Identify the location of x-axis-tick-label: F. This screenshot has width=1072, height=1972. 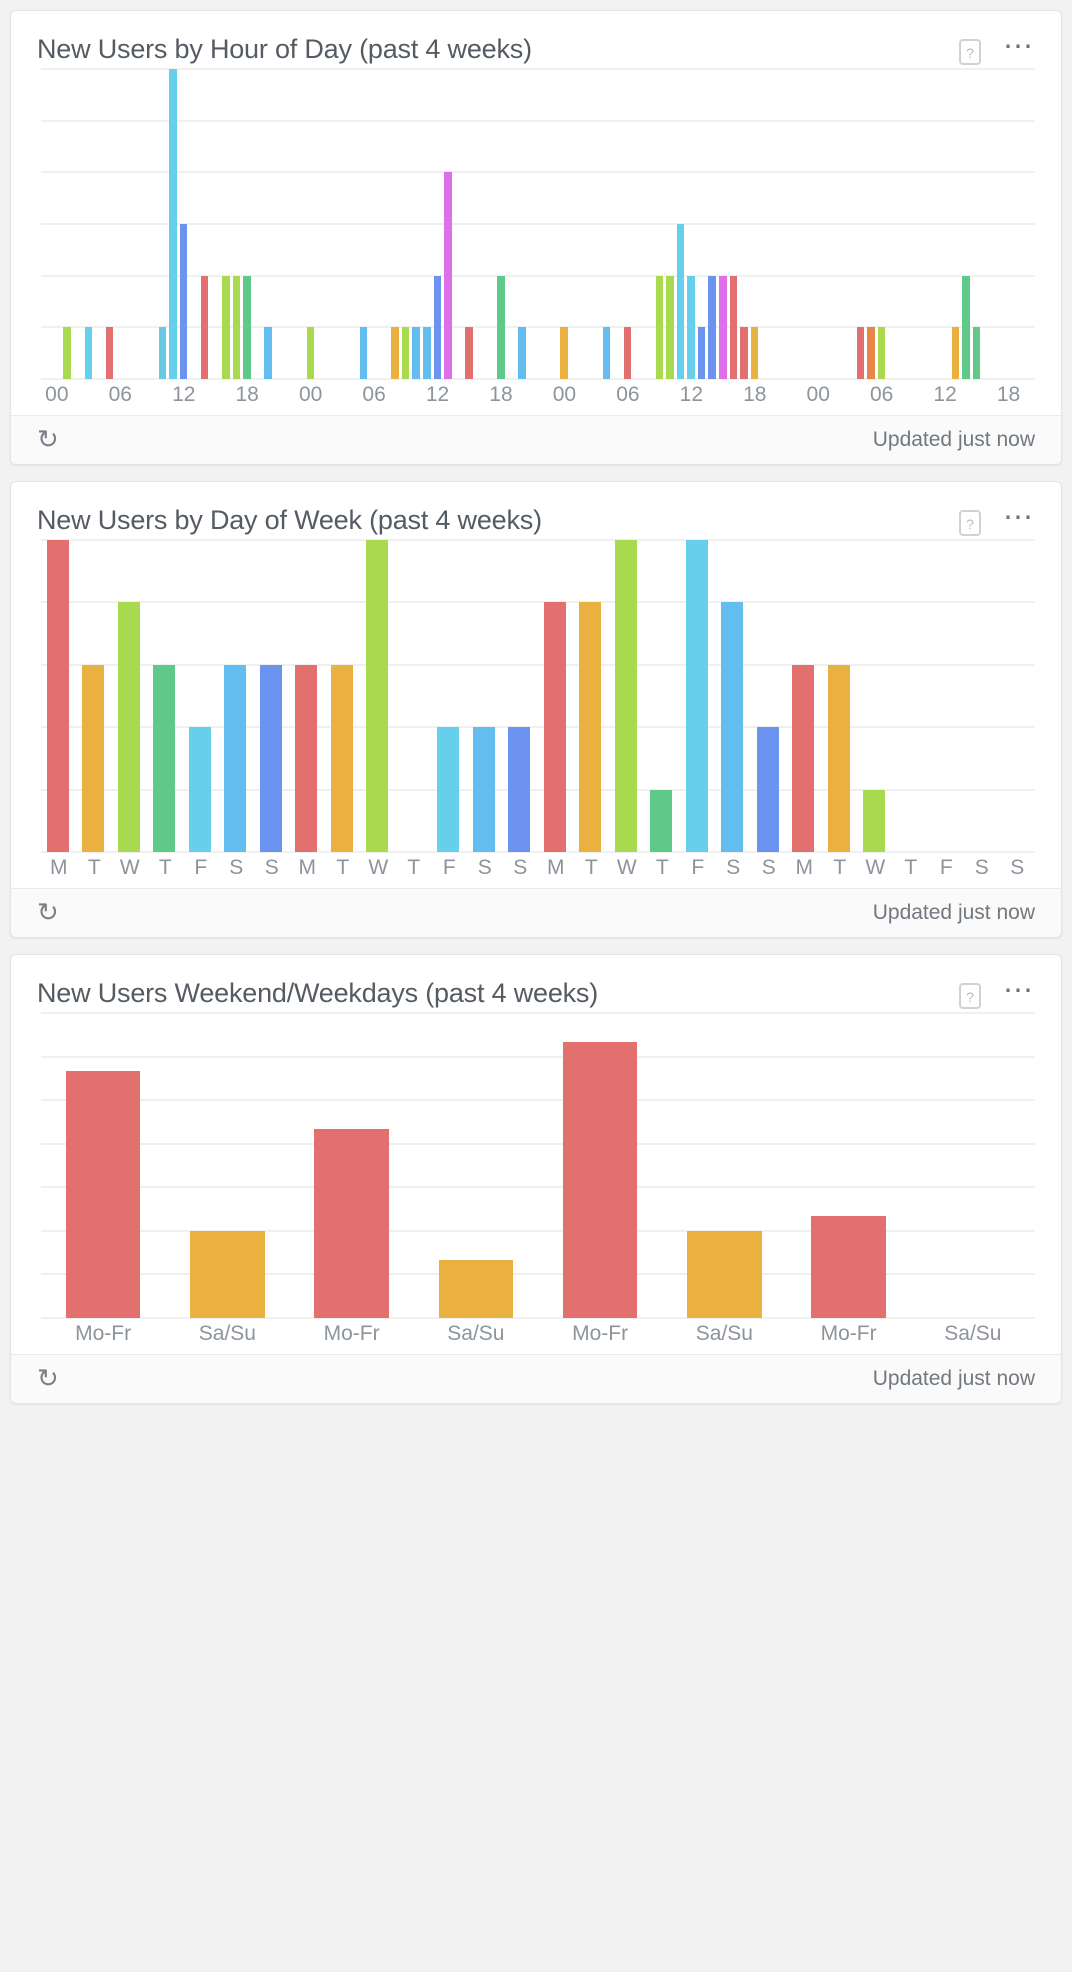
(449, 867).